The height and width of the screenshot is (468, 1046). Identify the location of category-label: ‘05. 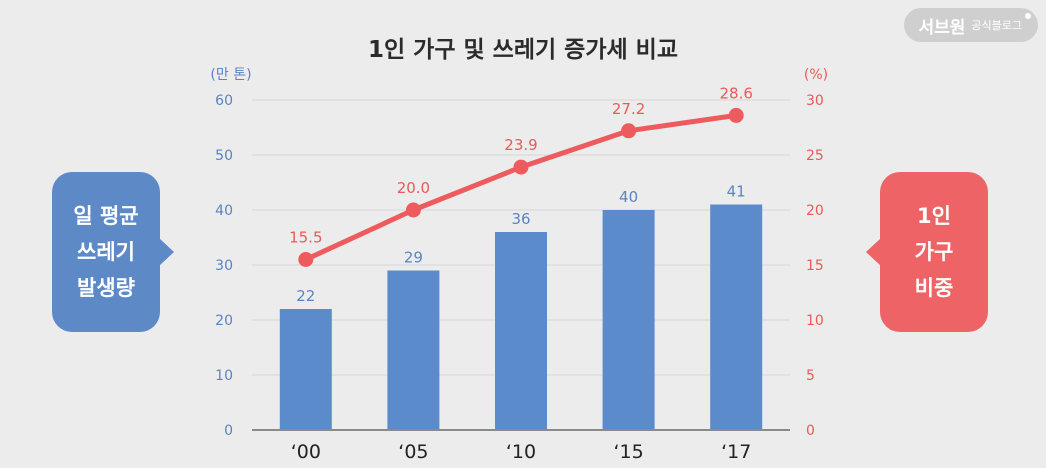
(413, 452).